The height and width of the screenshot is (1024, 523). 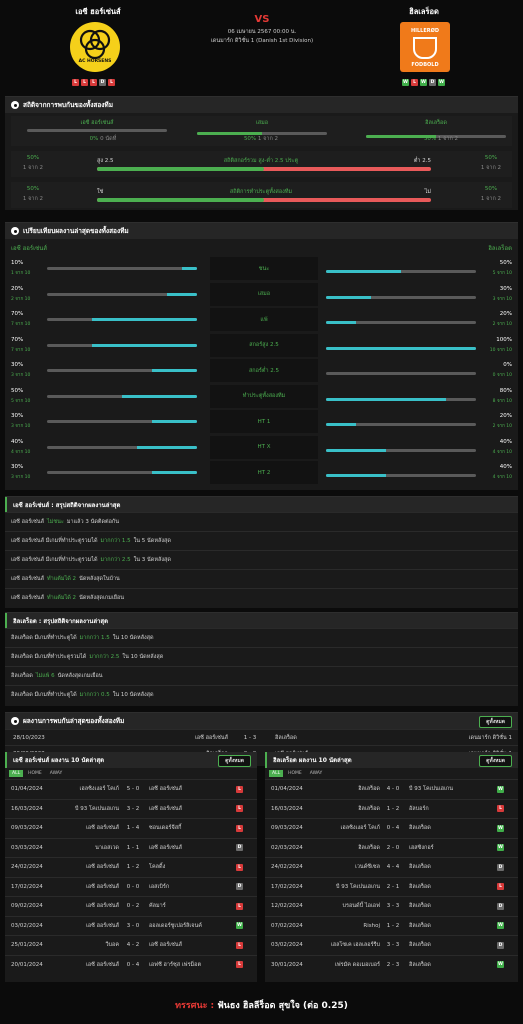 I want to click on summary-text: ฮิลเลร็อด มีเกมที่ทำประตูรวมได้, so click(x=49, y=657).